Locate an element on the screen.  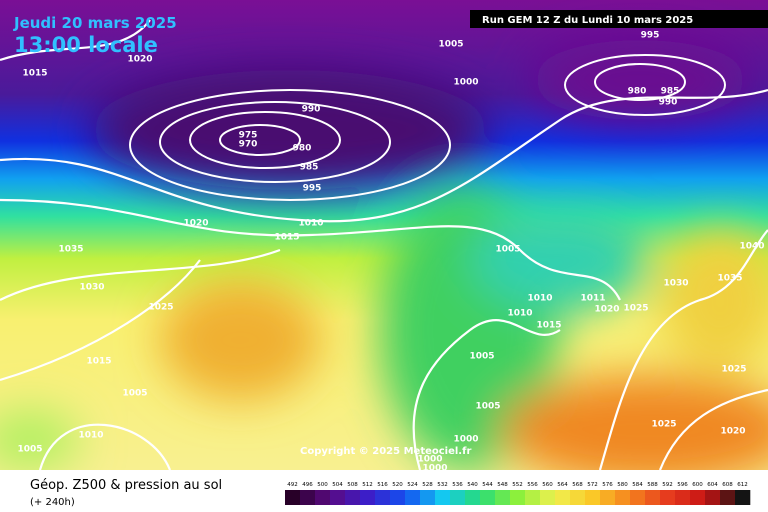
colorbar-label: 556 is located at coordinates (532, 485).